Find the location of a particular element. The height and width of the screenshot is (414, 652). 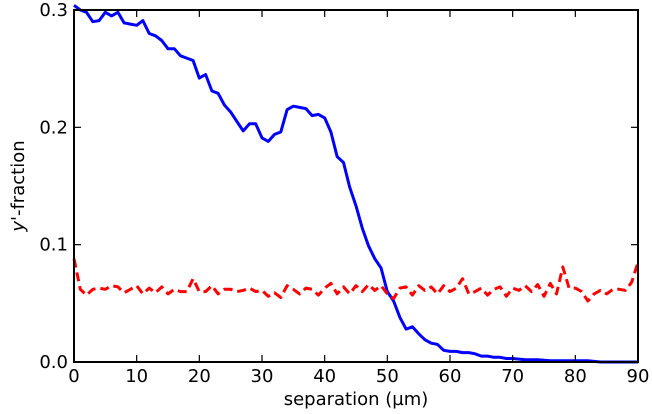

x-tick-labels: 0 10 20 30 40 50 60 70 80 90 is located at coordinates (358, 376).